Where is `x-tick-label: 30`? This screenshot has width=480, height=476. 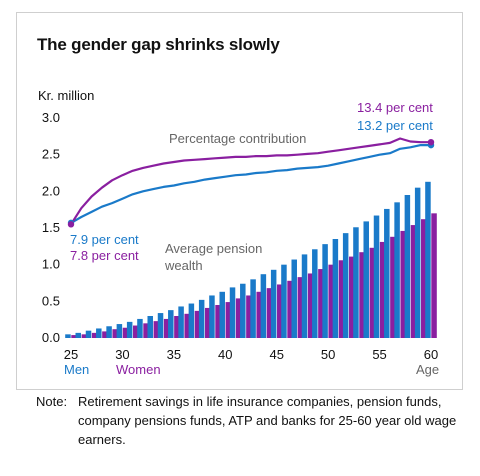 x-tick-label: 30 is located at coordinates (122, 354).